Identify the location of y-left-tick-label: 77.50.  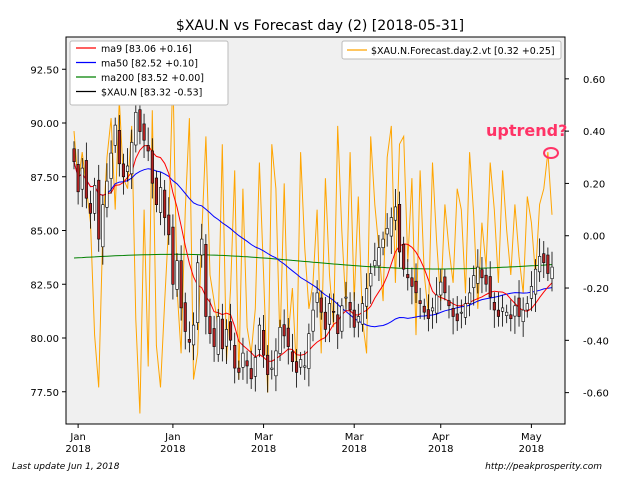
(44, 393).